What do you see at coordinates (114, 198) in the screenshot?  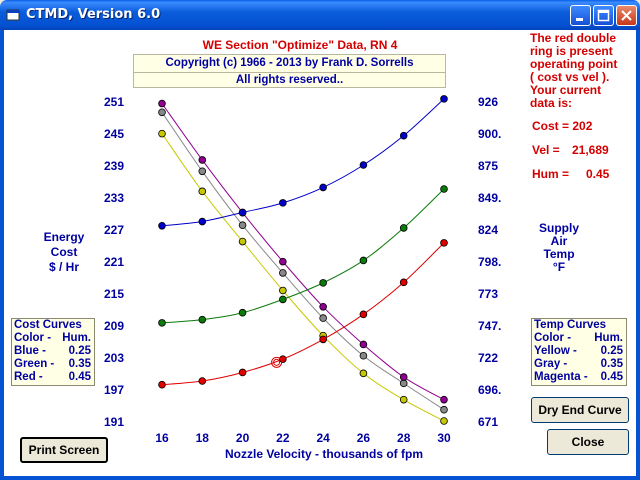 I see `y-left-tick-label: 233` at bounding box center [114, 198].